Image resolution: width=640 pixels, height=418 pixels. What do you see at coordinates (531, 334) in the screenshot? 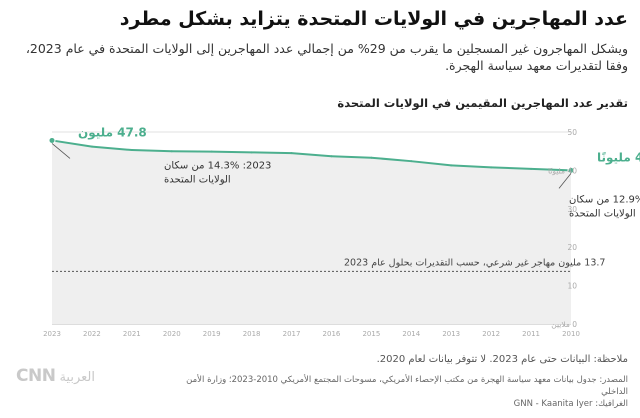
I see `x-tick-label: 2011` at bounding box center [531, 334].